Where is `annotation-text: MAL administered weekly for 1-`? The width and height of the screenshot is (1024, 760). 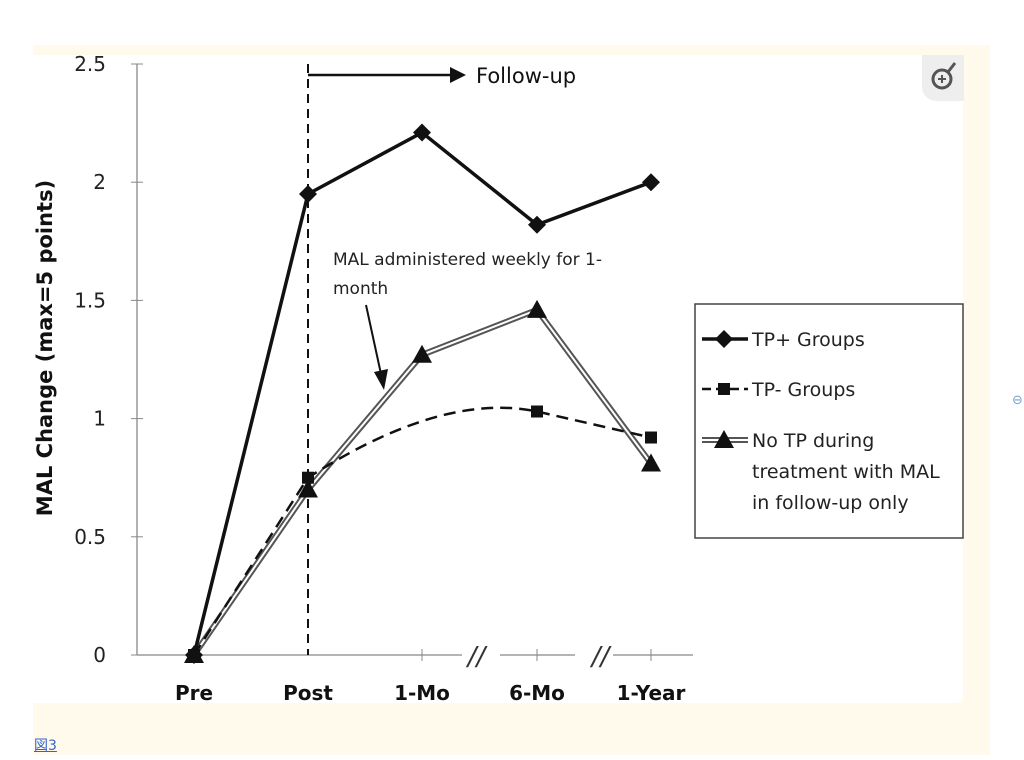
annotation-text: MAL administered weekly for 1- is located at coordinates (467, 260).